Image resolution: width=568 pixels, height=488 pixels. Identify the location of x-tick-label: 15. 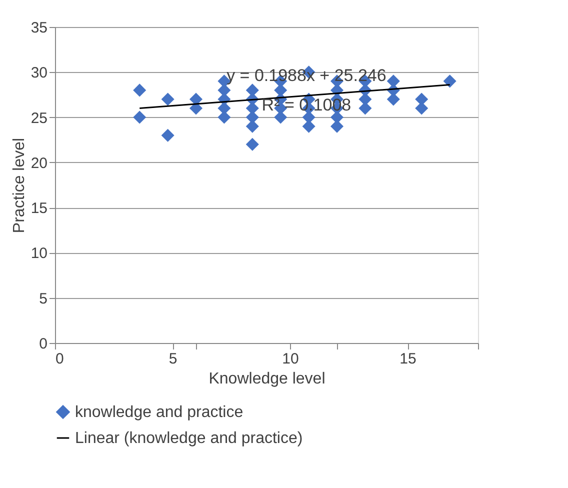
(408, 359).